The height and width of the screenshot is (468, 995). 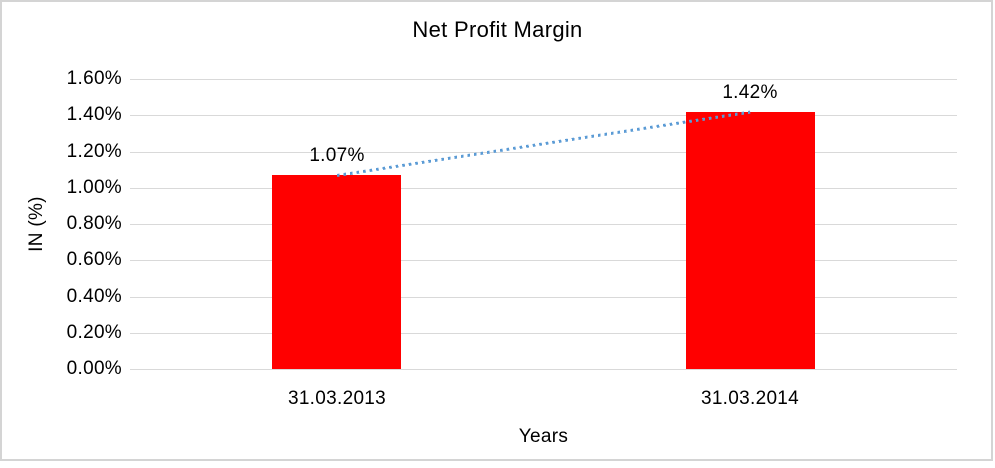 What do you see at coordinates (94, 187) in the screenshot?
I see `y-axis-tick-label: 1.00%` at bounding box center [94, 187].